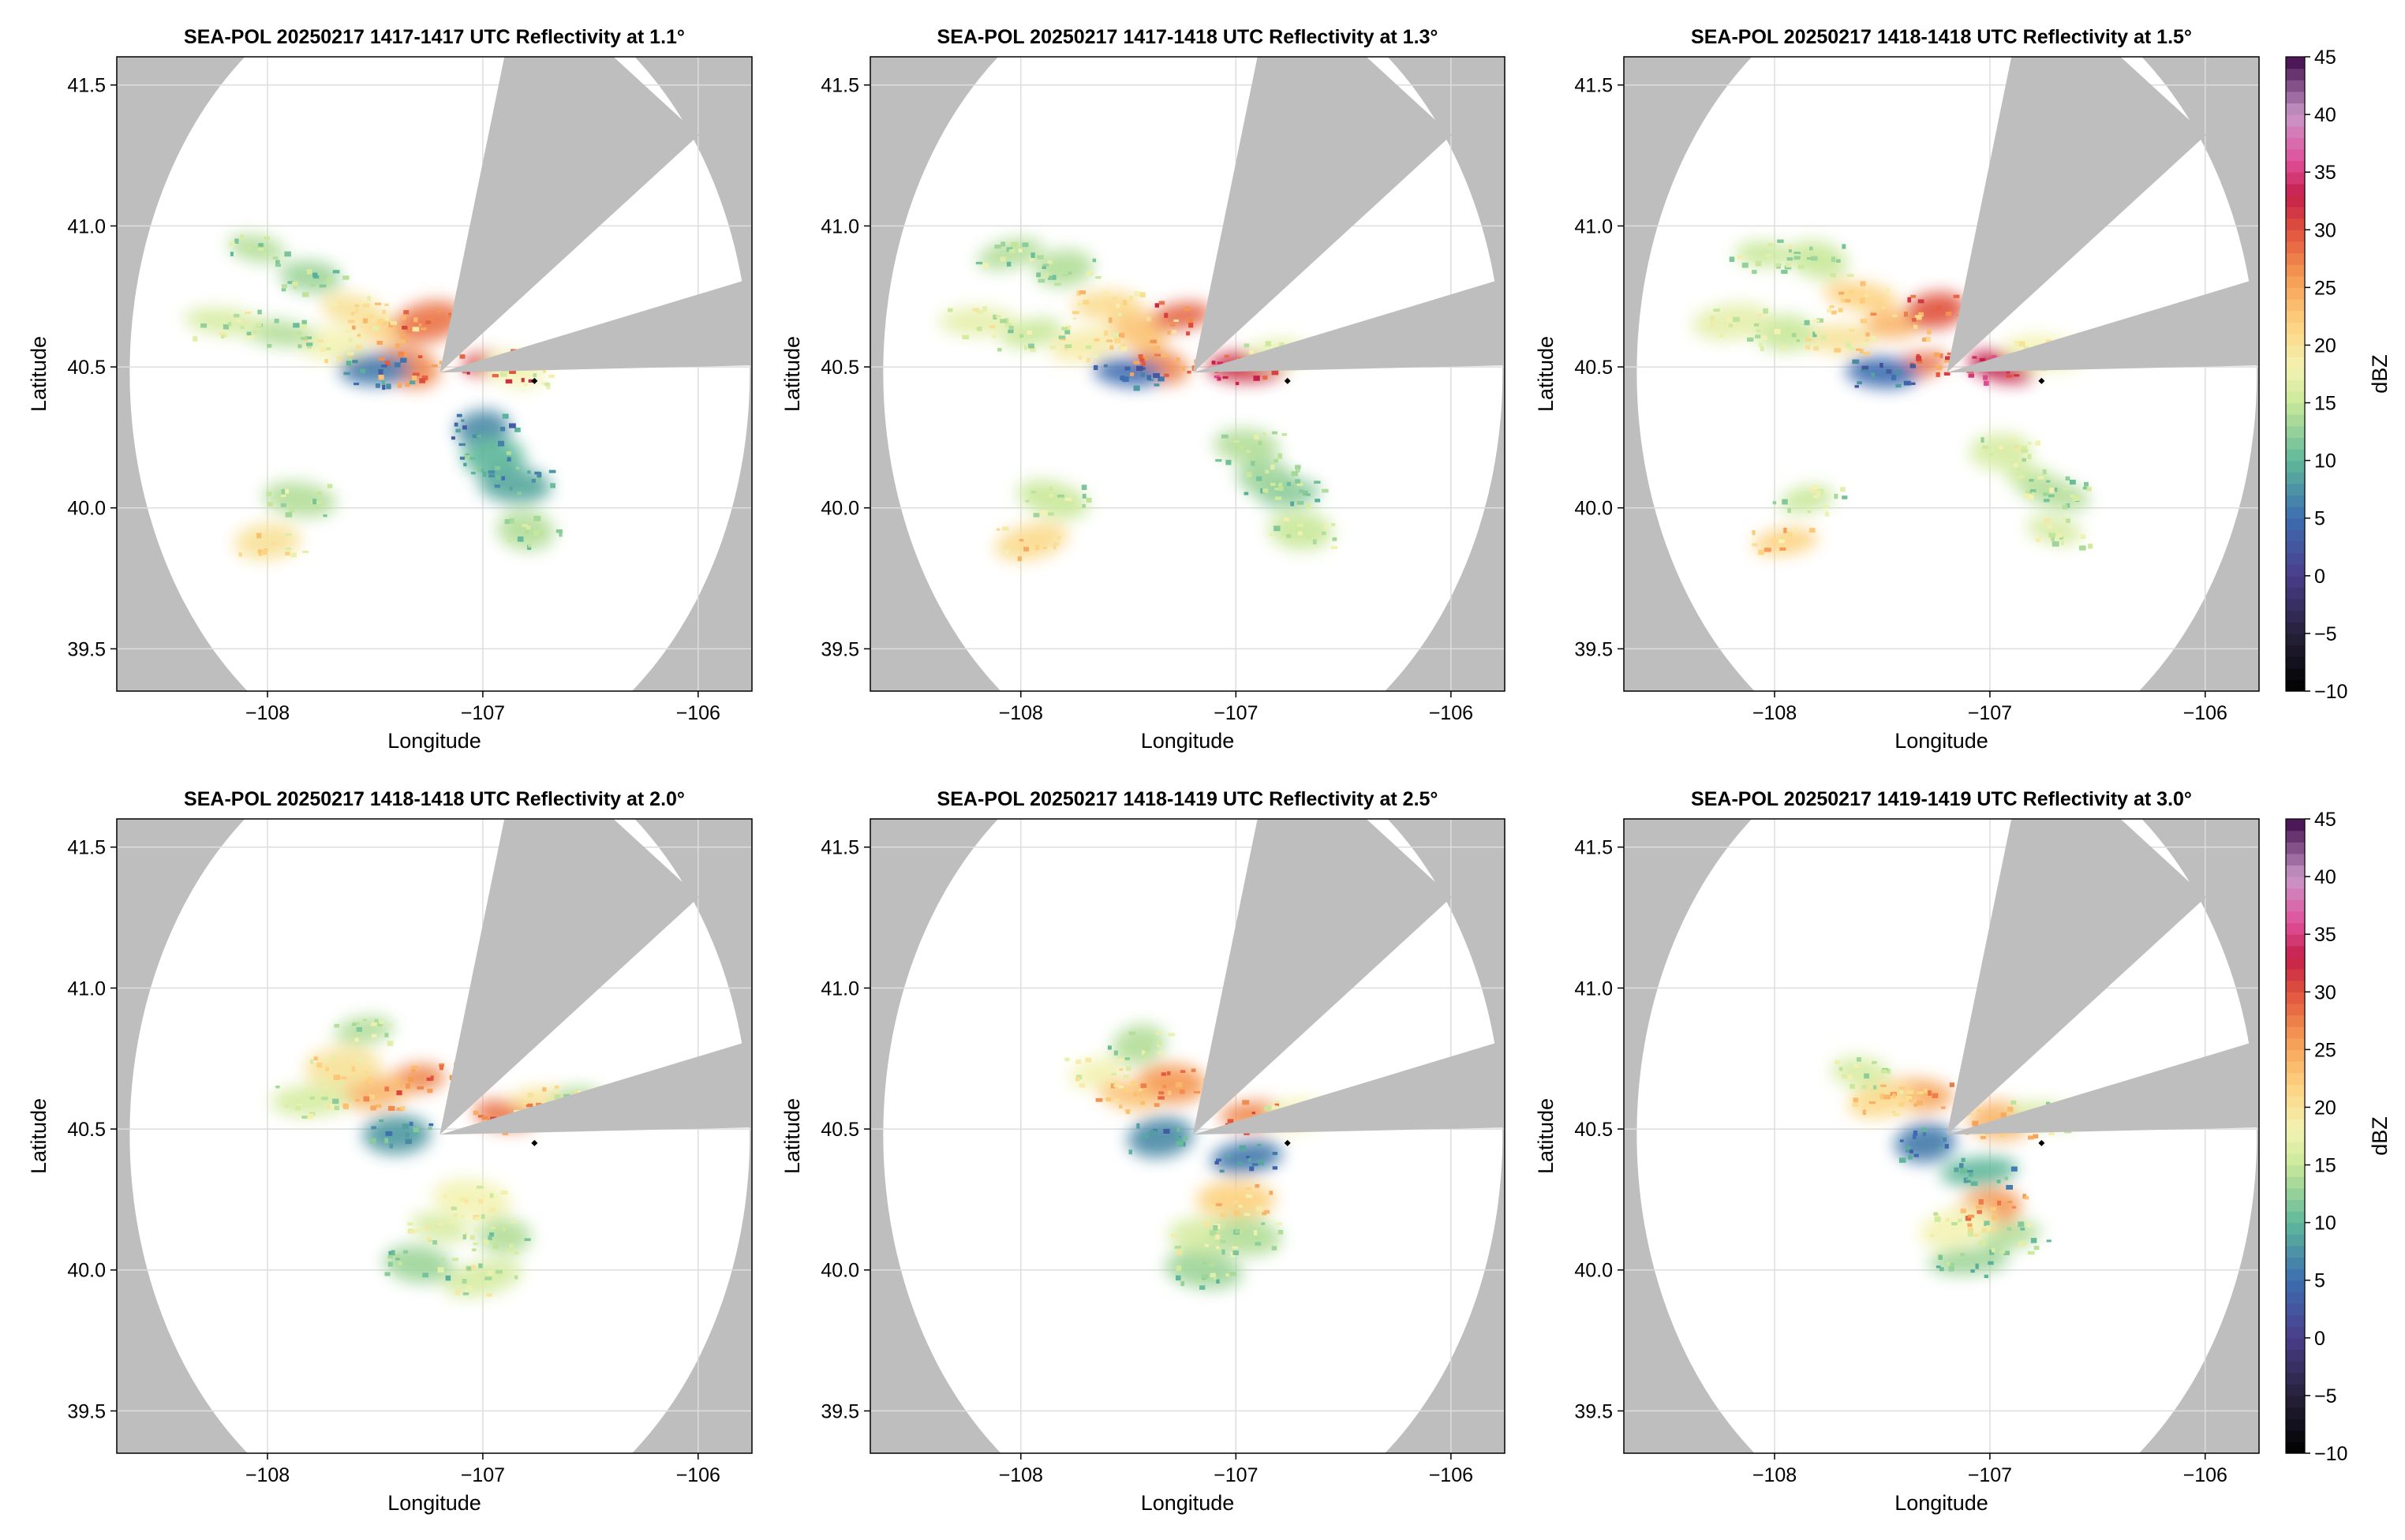 The image size is (2405, 1540). Describe the element at coordinates (2330, 692) in the screenshot. I see `colorbar-tick-label: −10` at that location.